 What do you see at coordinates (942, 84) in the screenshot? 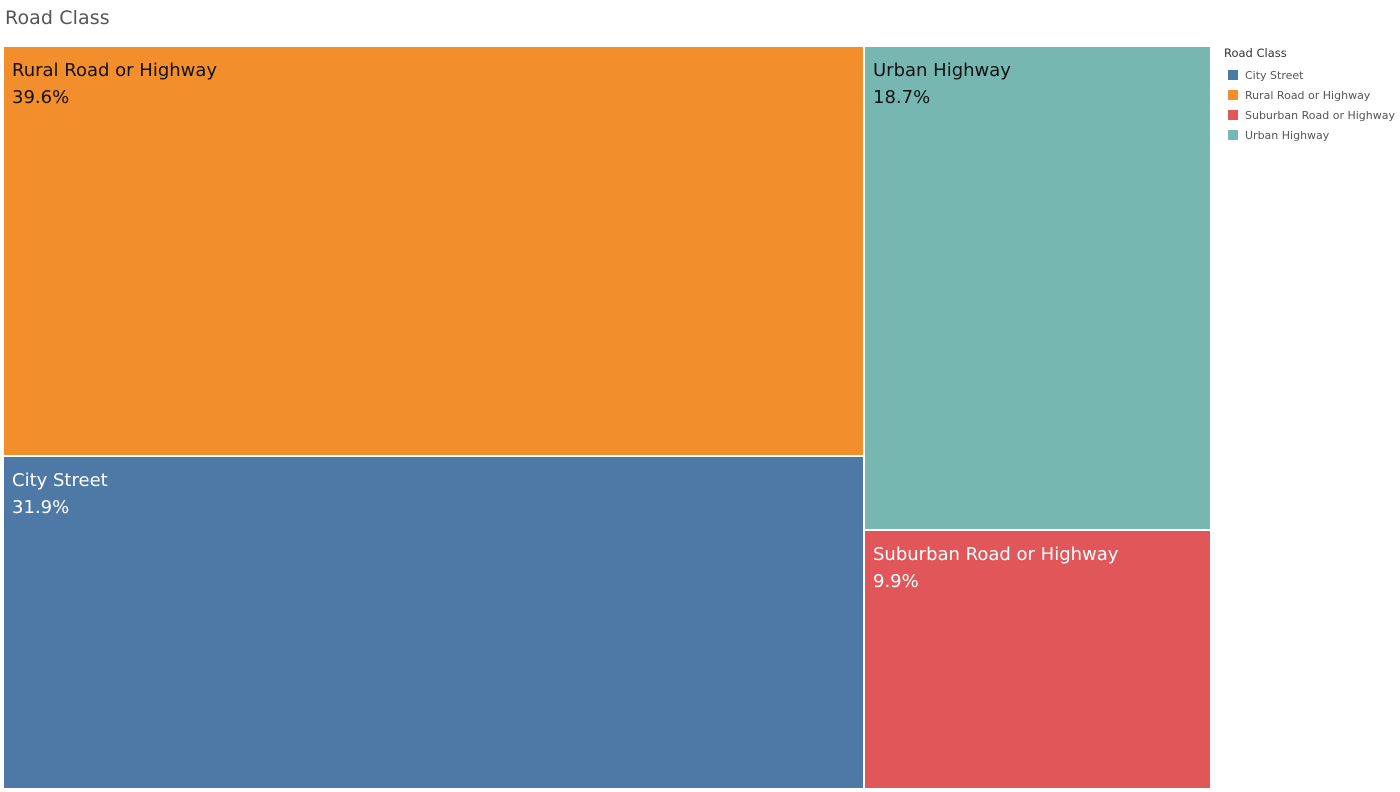
I see `tile-label: Urban Highway 18.7%` at bounding box center [942, 84].